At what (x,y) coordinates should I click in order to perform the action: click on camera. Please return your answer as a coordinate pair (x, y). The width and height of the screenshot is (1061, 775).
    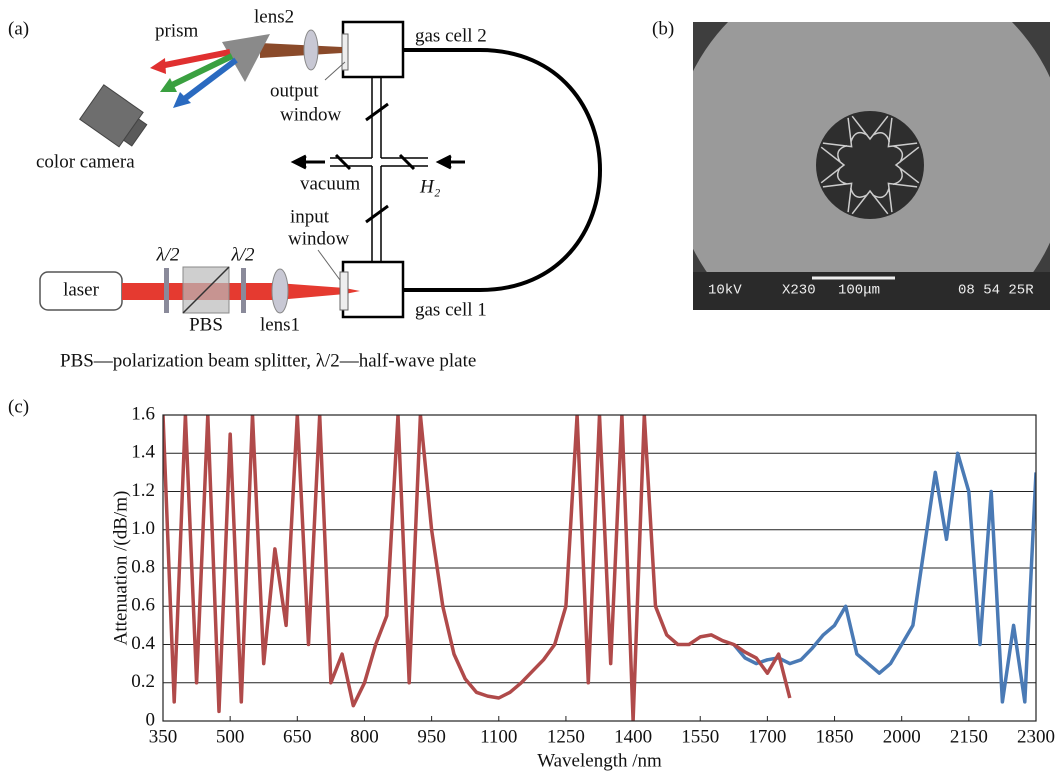
    Looking at the image, I should click on (113, 116).